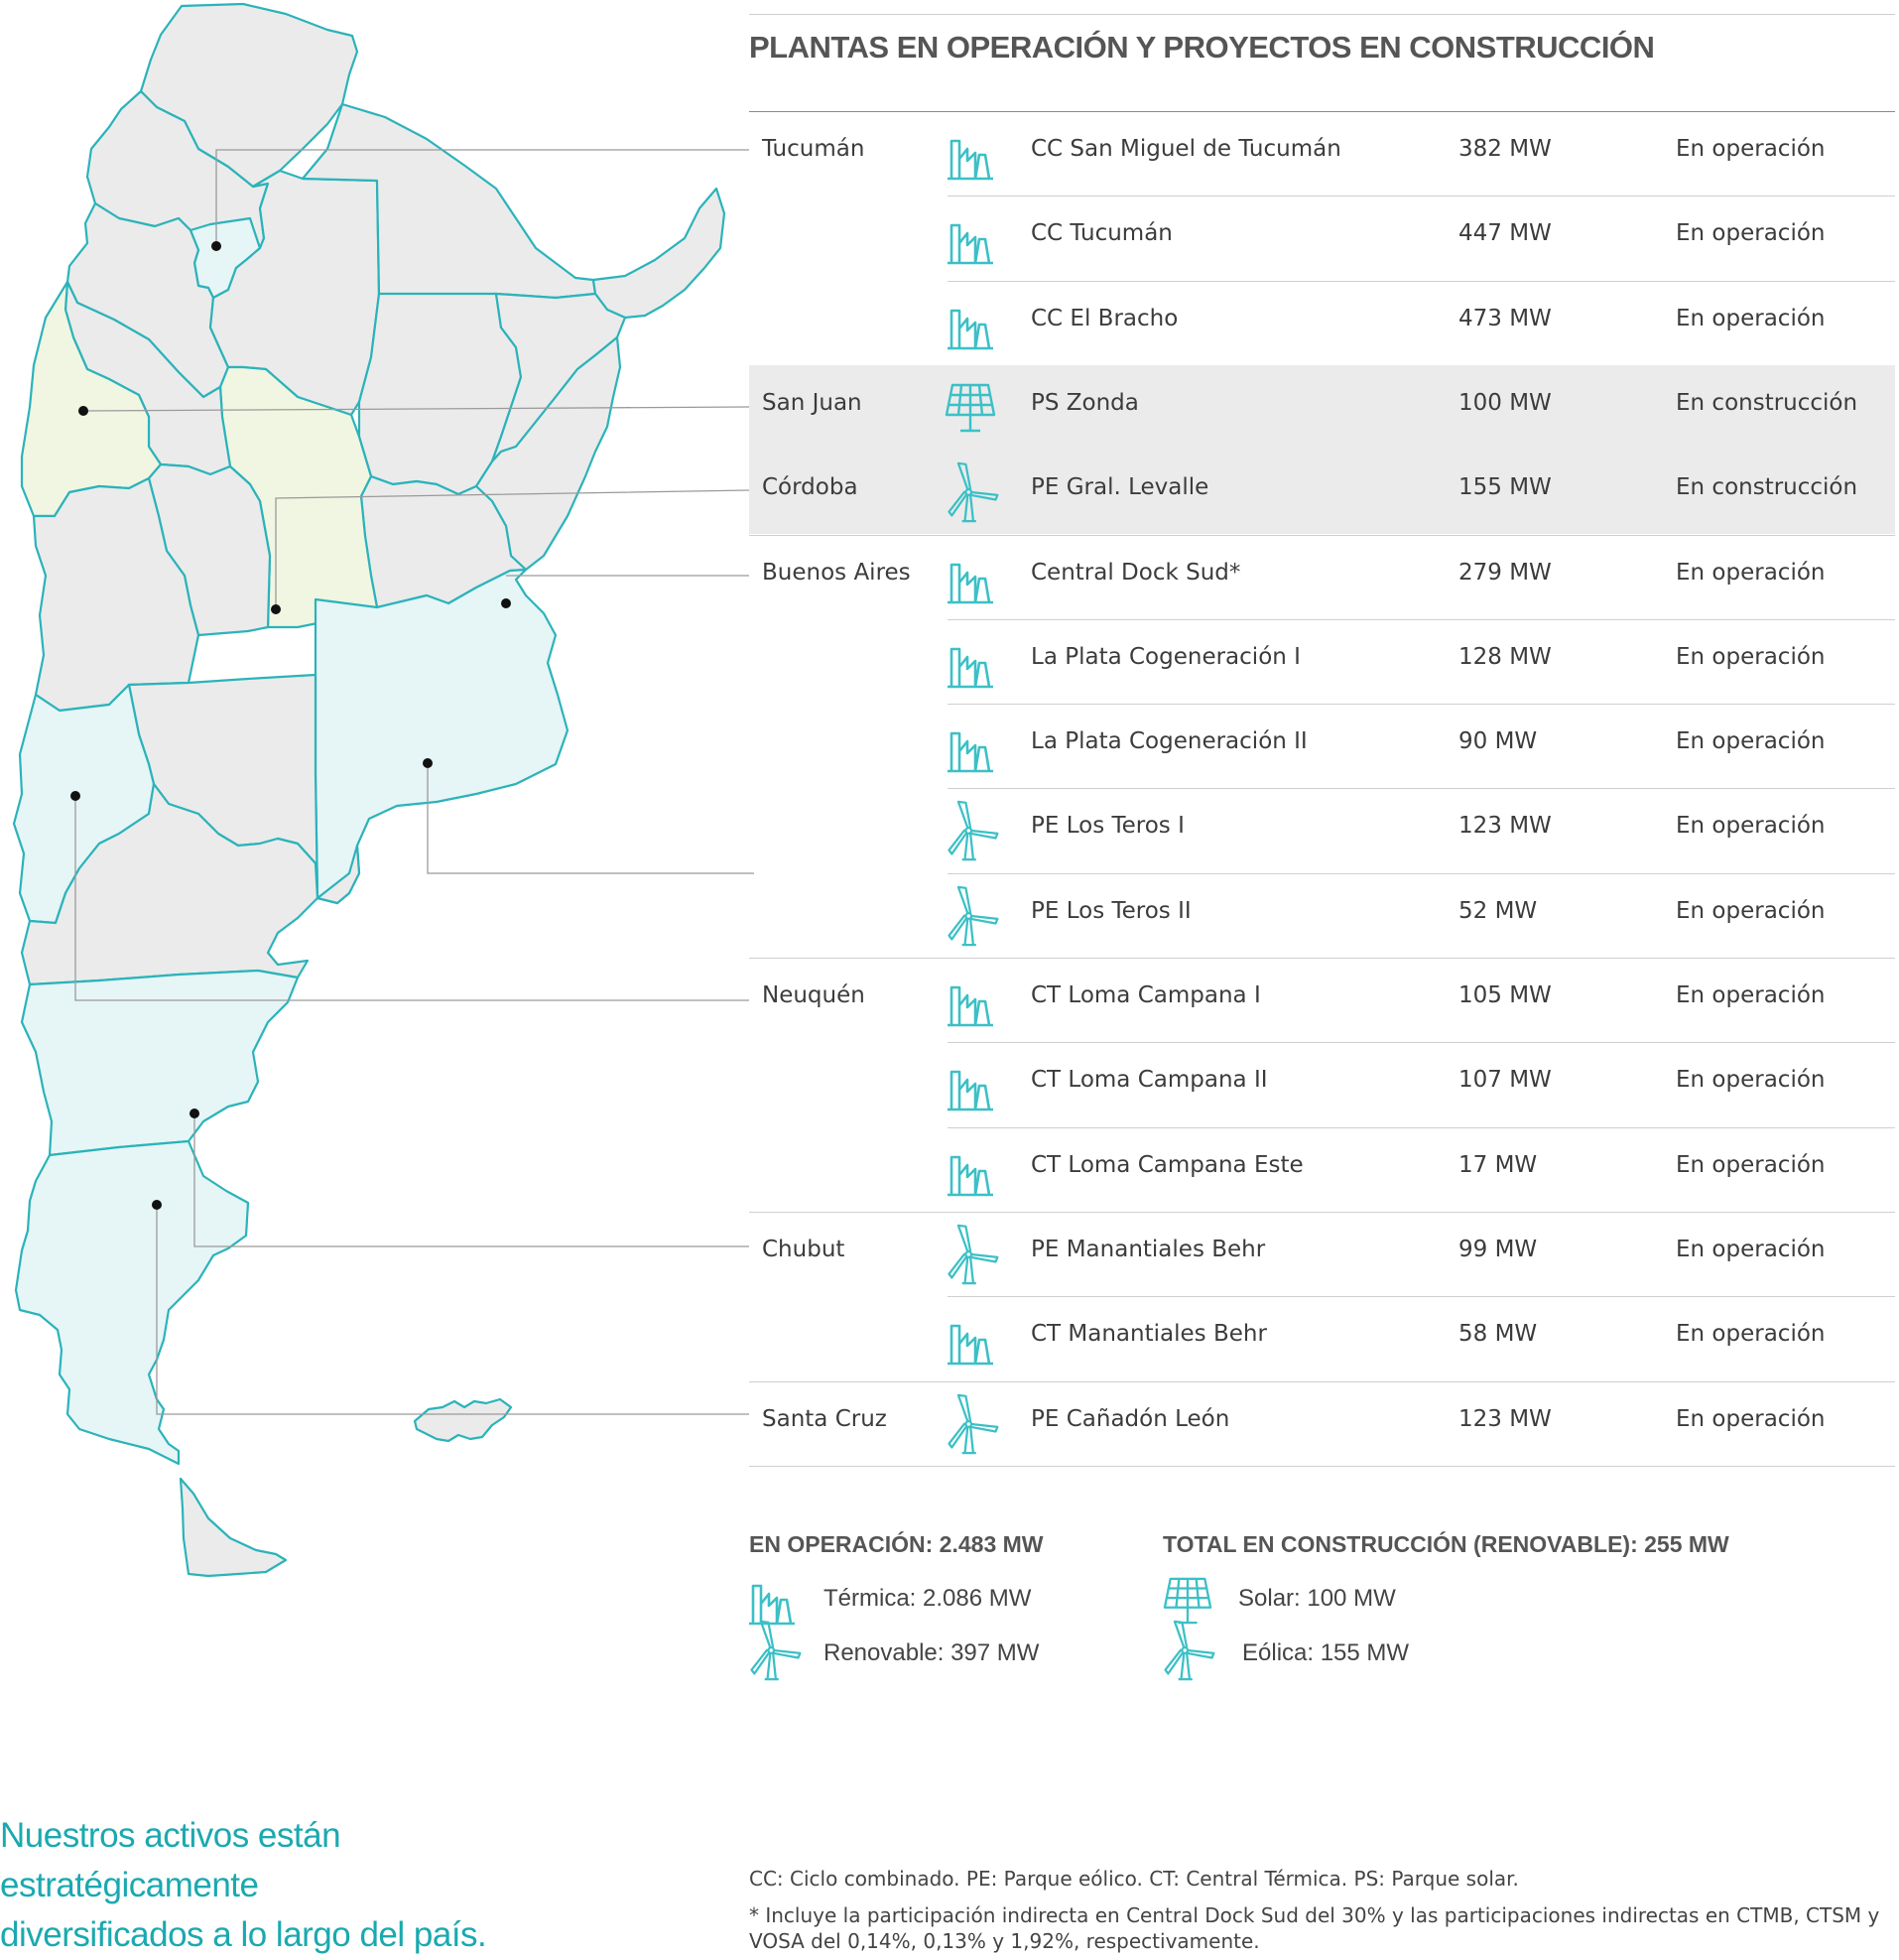  What do you see at coordinates (1166, 656) in the screenshot?
I see `plant-name: La Plata Cogeneración I` at bounding box center [1166, 656].